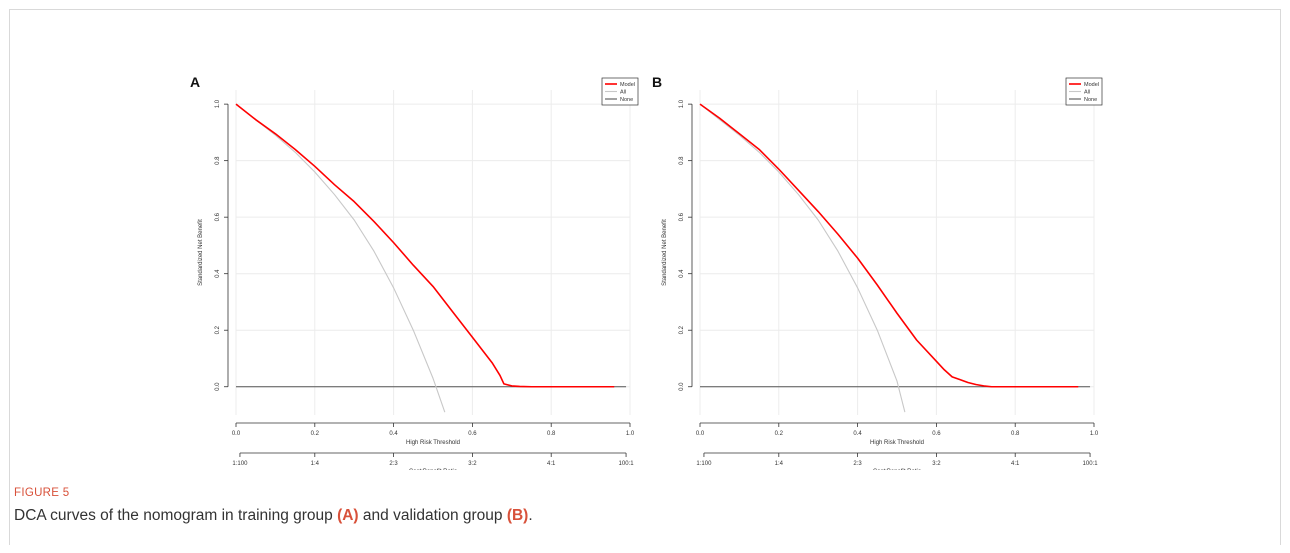 The height and width of the screenshot is (553, 1290). I want to click on panel-label-b: B, so click(657, 82).